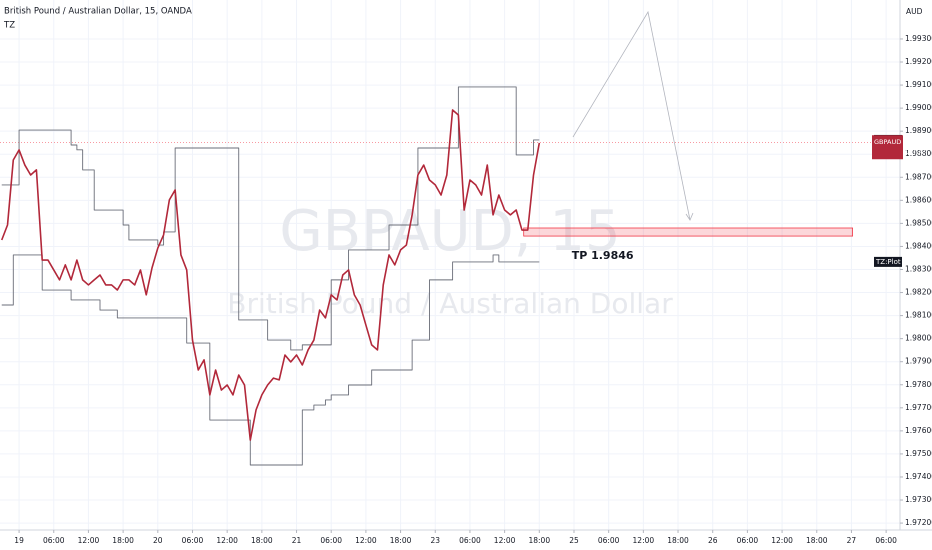  What do you see at coordinates (918, 222) in the screenshot?
I see `y-tick-label: 1.98500` at bounding box center [918, 222].